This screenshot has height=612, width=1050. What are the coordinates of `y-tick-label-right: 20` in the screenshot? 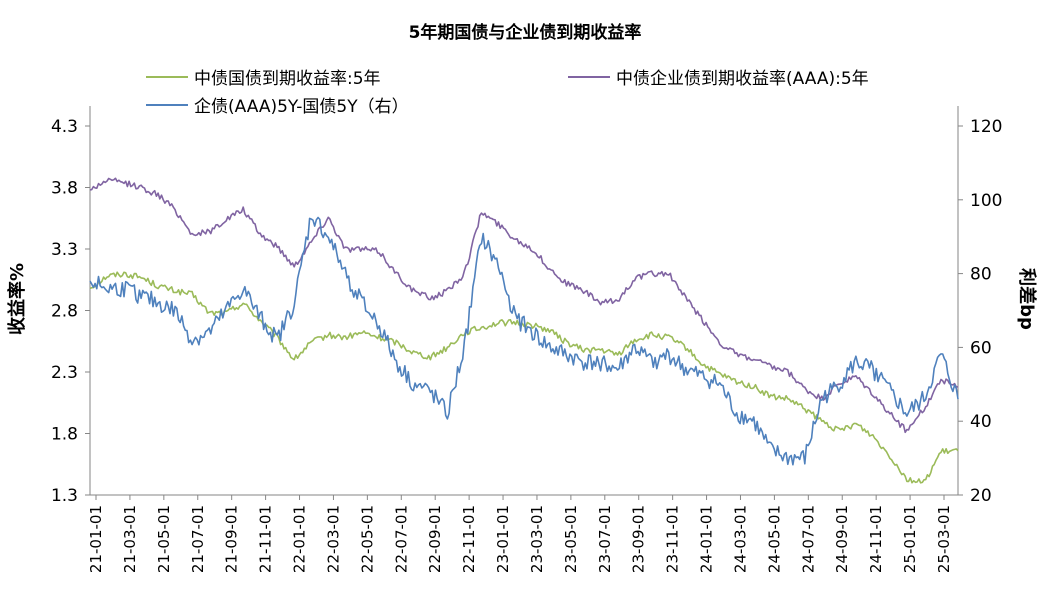 It's located at (981, 496).